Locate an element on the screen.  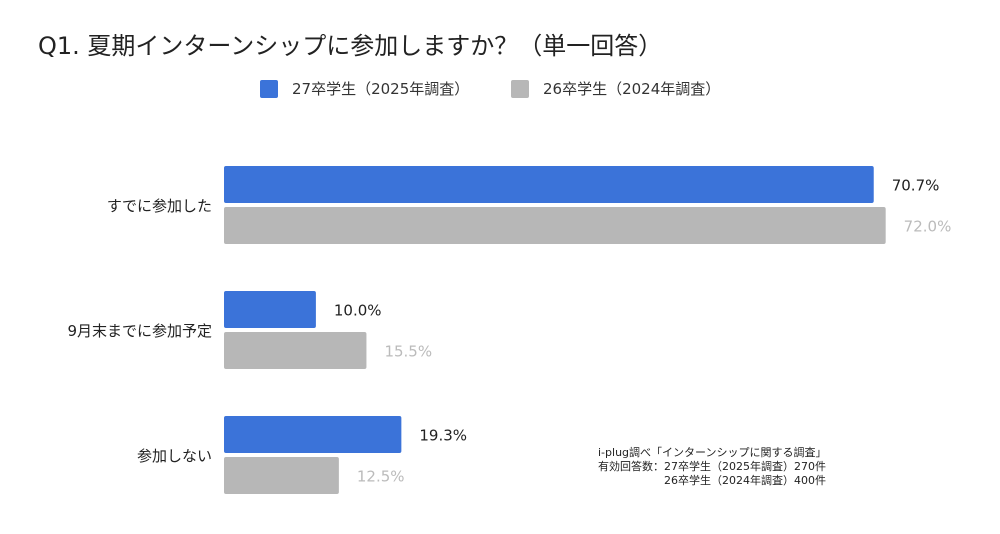
data-label: 12.5% is located at coordinates (381, 477).